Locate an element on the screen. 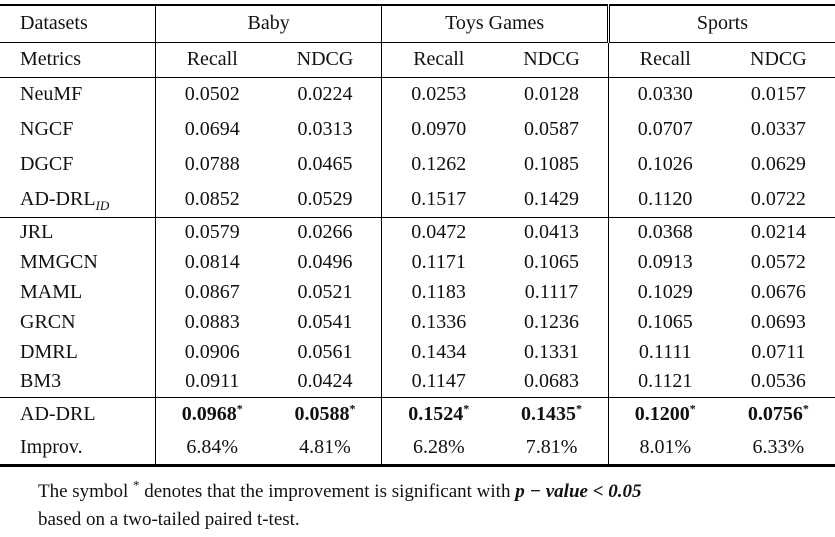 The width and height of the screenshot is (835, 537). metric-value: 0.1171 is located at coordinates (438, 262).